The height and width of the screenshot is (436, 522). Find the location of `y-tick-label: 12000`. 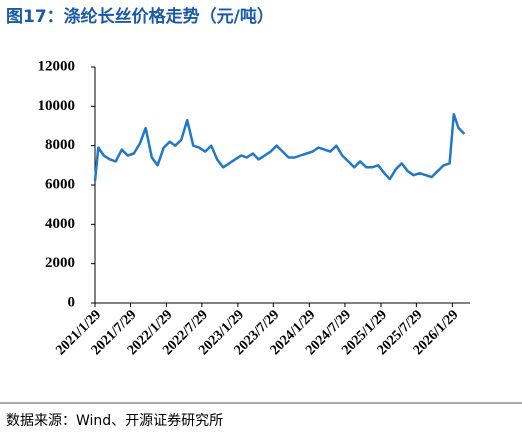

y-tick-label: 12000 is located at coordinates (57, 66).